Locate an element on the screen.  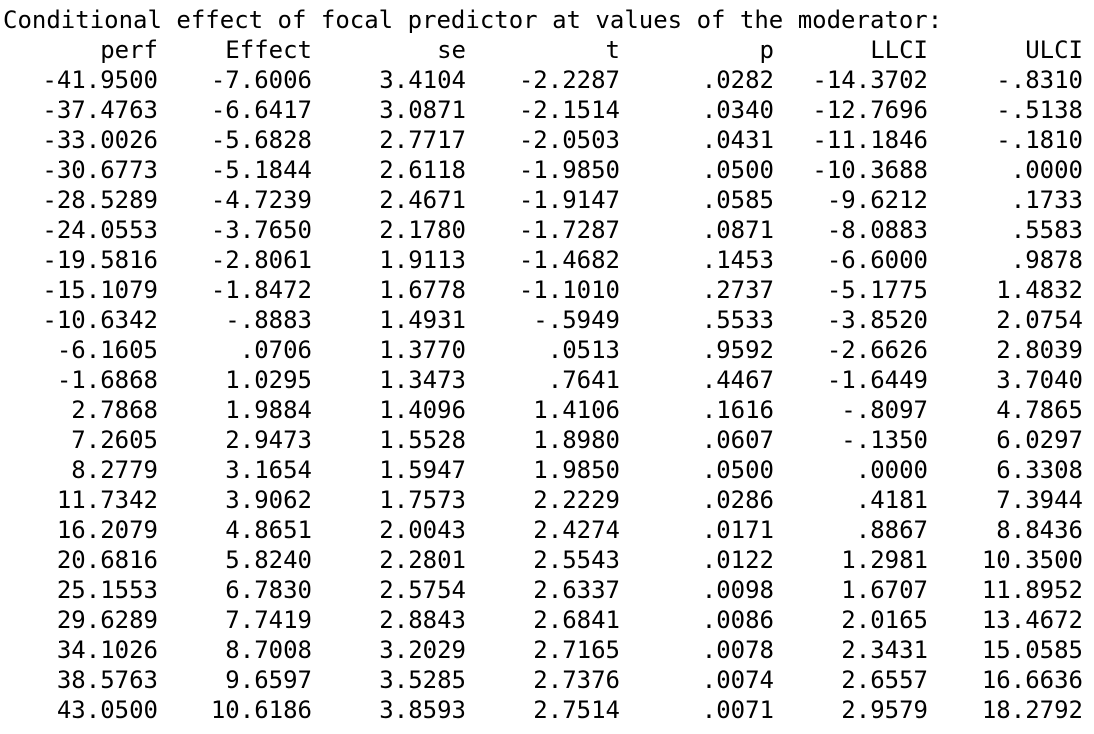
cell-llci: -3.8520 is located at coordinates (877, 320).